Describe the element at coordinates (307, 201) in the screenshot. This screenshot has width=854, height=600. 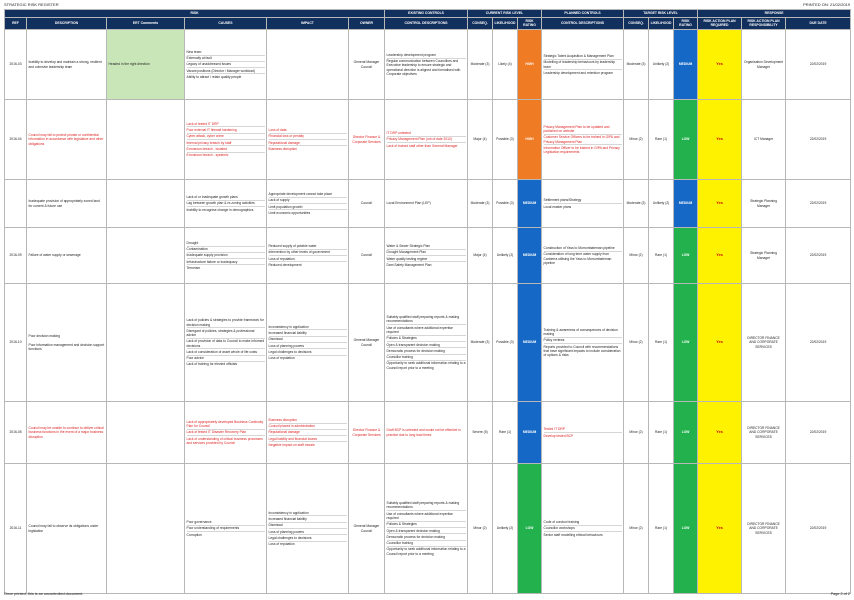
I see `risk-impact-item: Lack of supply` at that location.